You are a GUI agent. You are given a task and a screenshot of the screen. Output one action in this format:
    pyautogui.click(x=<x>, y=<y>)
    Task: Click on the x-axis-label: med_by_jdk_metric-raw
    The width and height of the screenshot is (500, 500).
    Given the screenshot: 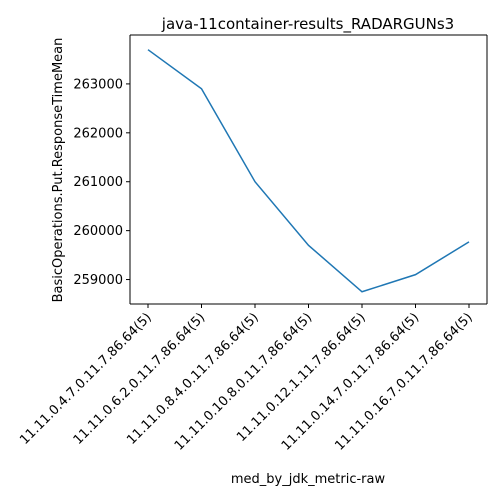 What is the action you would take?
    pyautogui.click(x=308, y=479)
    